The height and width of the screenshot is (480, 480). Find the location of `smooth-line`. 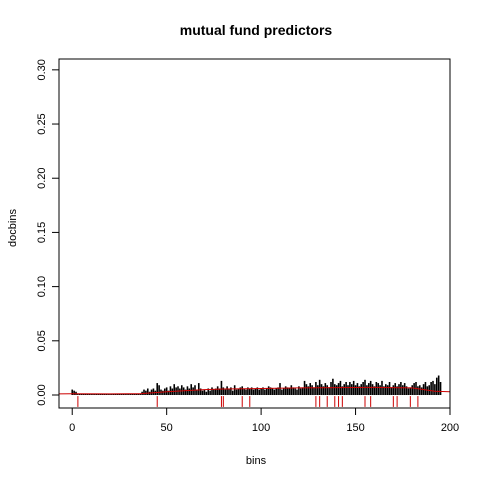

smooth-line is located at coordinates (254, 390).